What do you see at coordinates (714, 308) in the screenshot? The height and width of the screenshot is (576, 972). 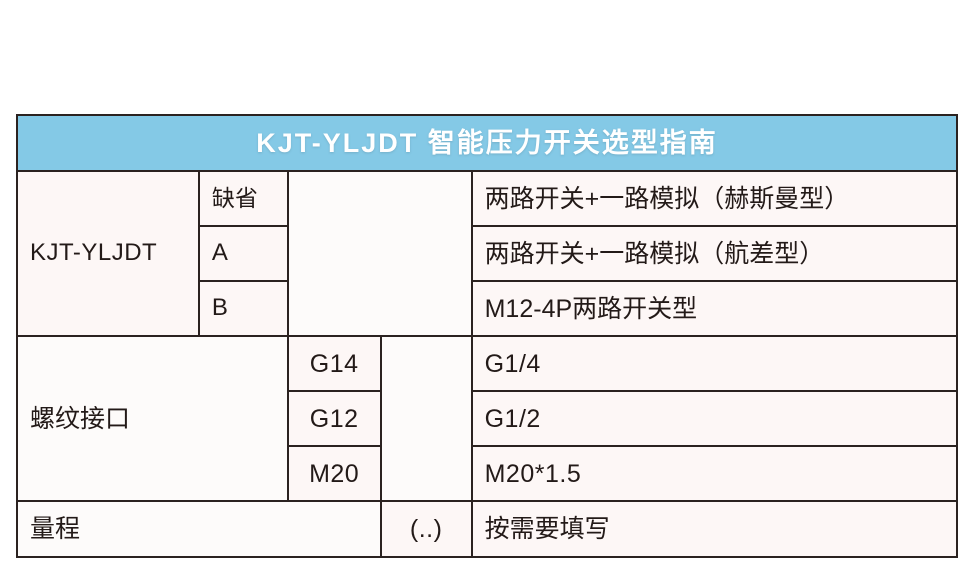 I see `model-option-desc-cell: M12-4P两路开关型` at bounding box center [714, 308].